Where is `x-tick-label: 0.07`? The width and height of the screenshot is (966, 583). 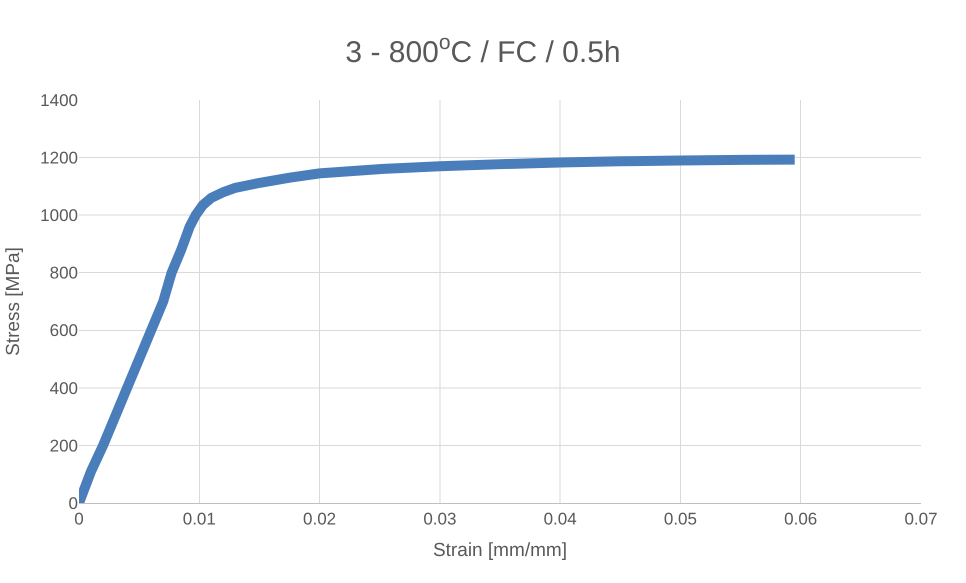
x-tick-label: 0.07 is located at coordinates (921, 518).